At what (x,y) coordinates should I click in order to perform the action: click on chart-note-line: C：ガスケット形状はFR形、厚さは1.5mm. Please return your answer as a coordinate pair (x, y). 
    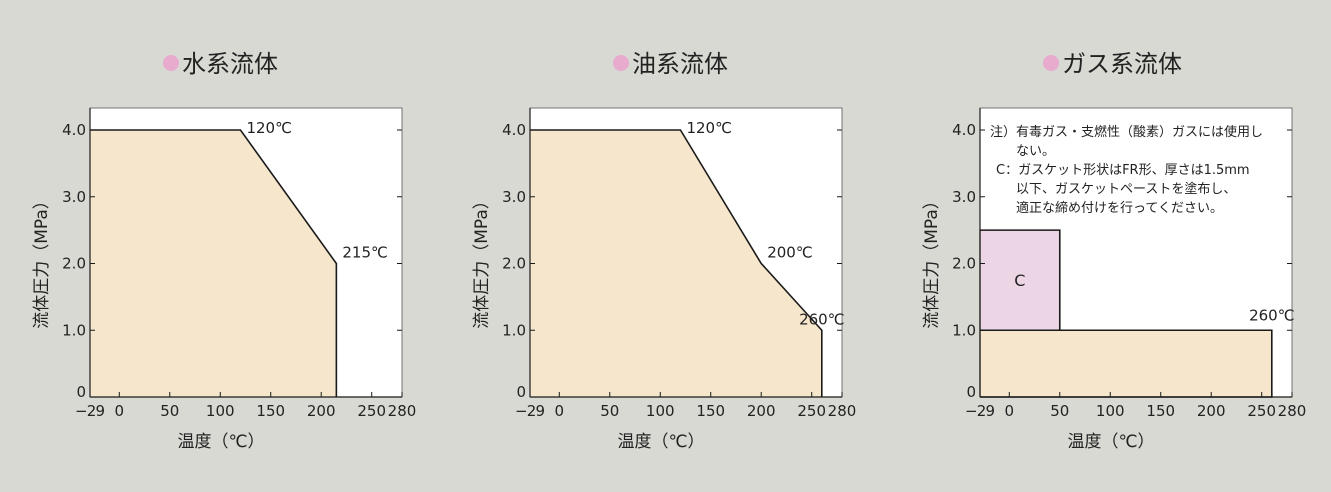
    Looking at the image, I should click on (1123, 170).